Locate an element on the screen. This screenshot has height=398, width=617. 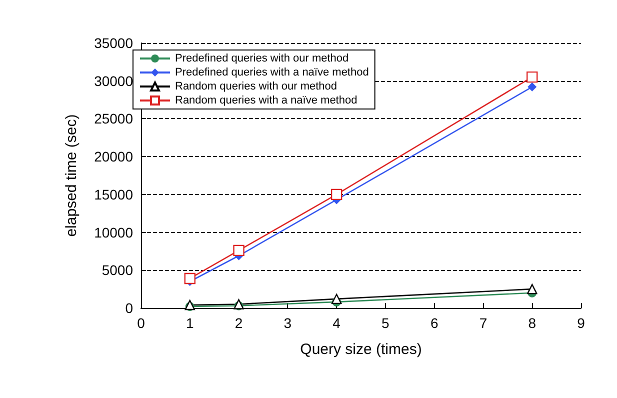
x-tick-label: 8 is located at coordinates (532, 323).